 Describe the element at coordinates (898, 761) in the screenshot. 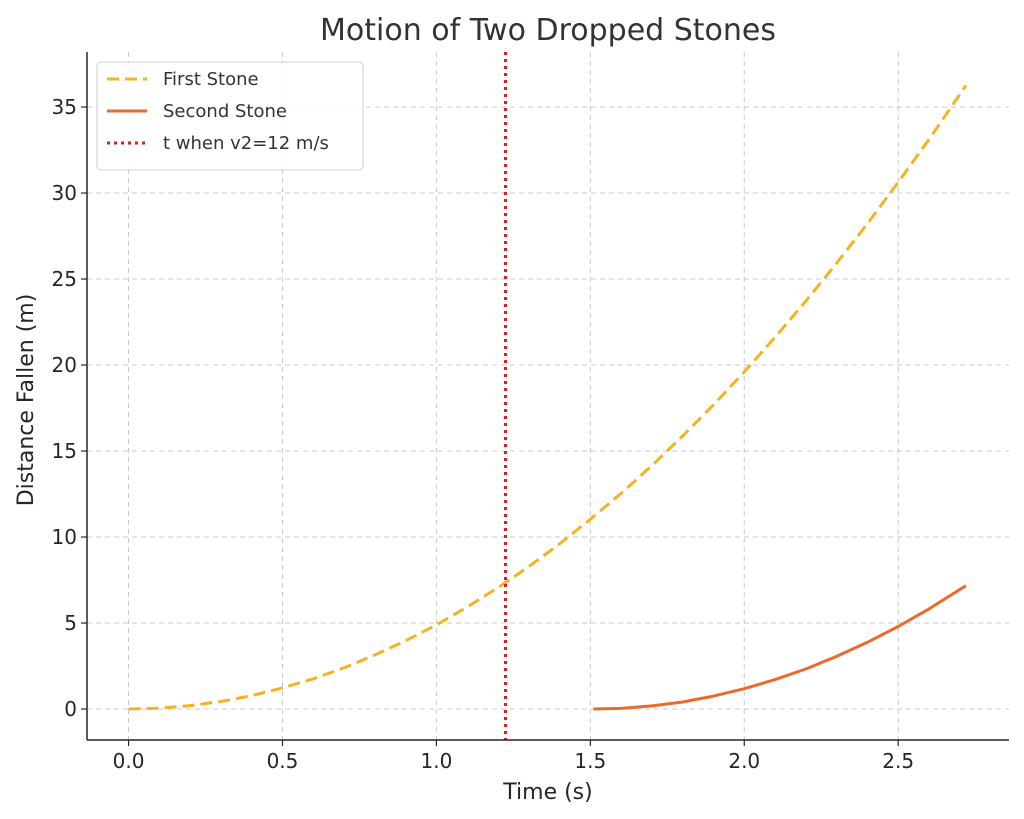

I see `x-tick-label: 2.5` at that location.